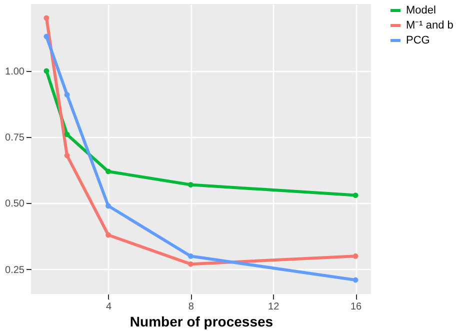 The width and height of the screenshot is (461, 331). I want to click on x-tick-label: 16, so click(356, 307).